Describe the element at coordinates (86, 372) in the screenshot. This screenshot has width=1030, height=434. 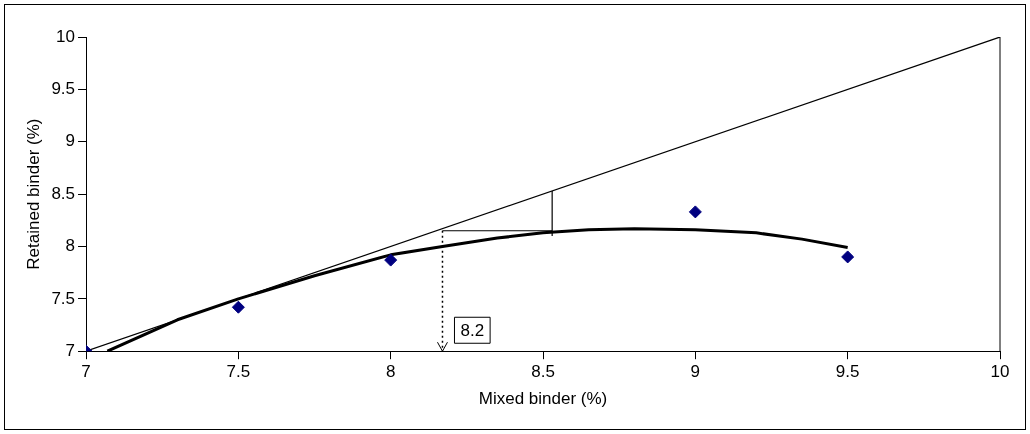
I see `x-tick-label: 7` at that location.